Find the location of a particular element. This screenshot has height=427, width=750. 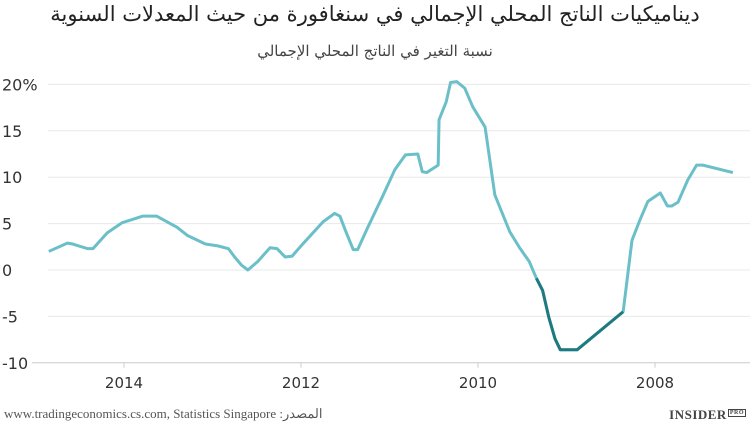

gdp-highlight-segment is located at coordinates (580, 314).